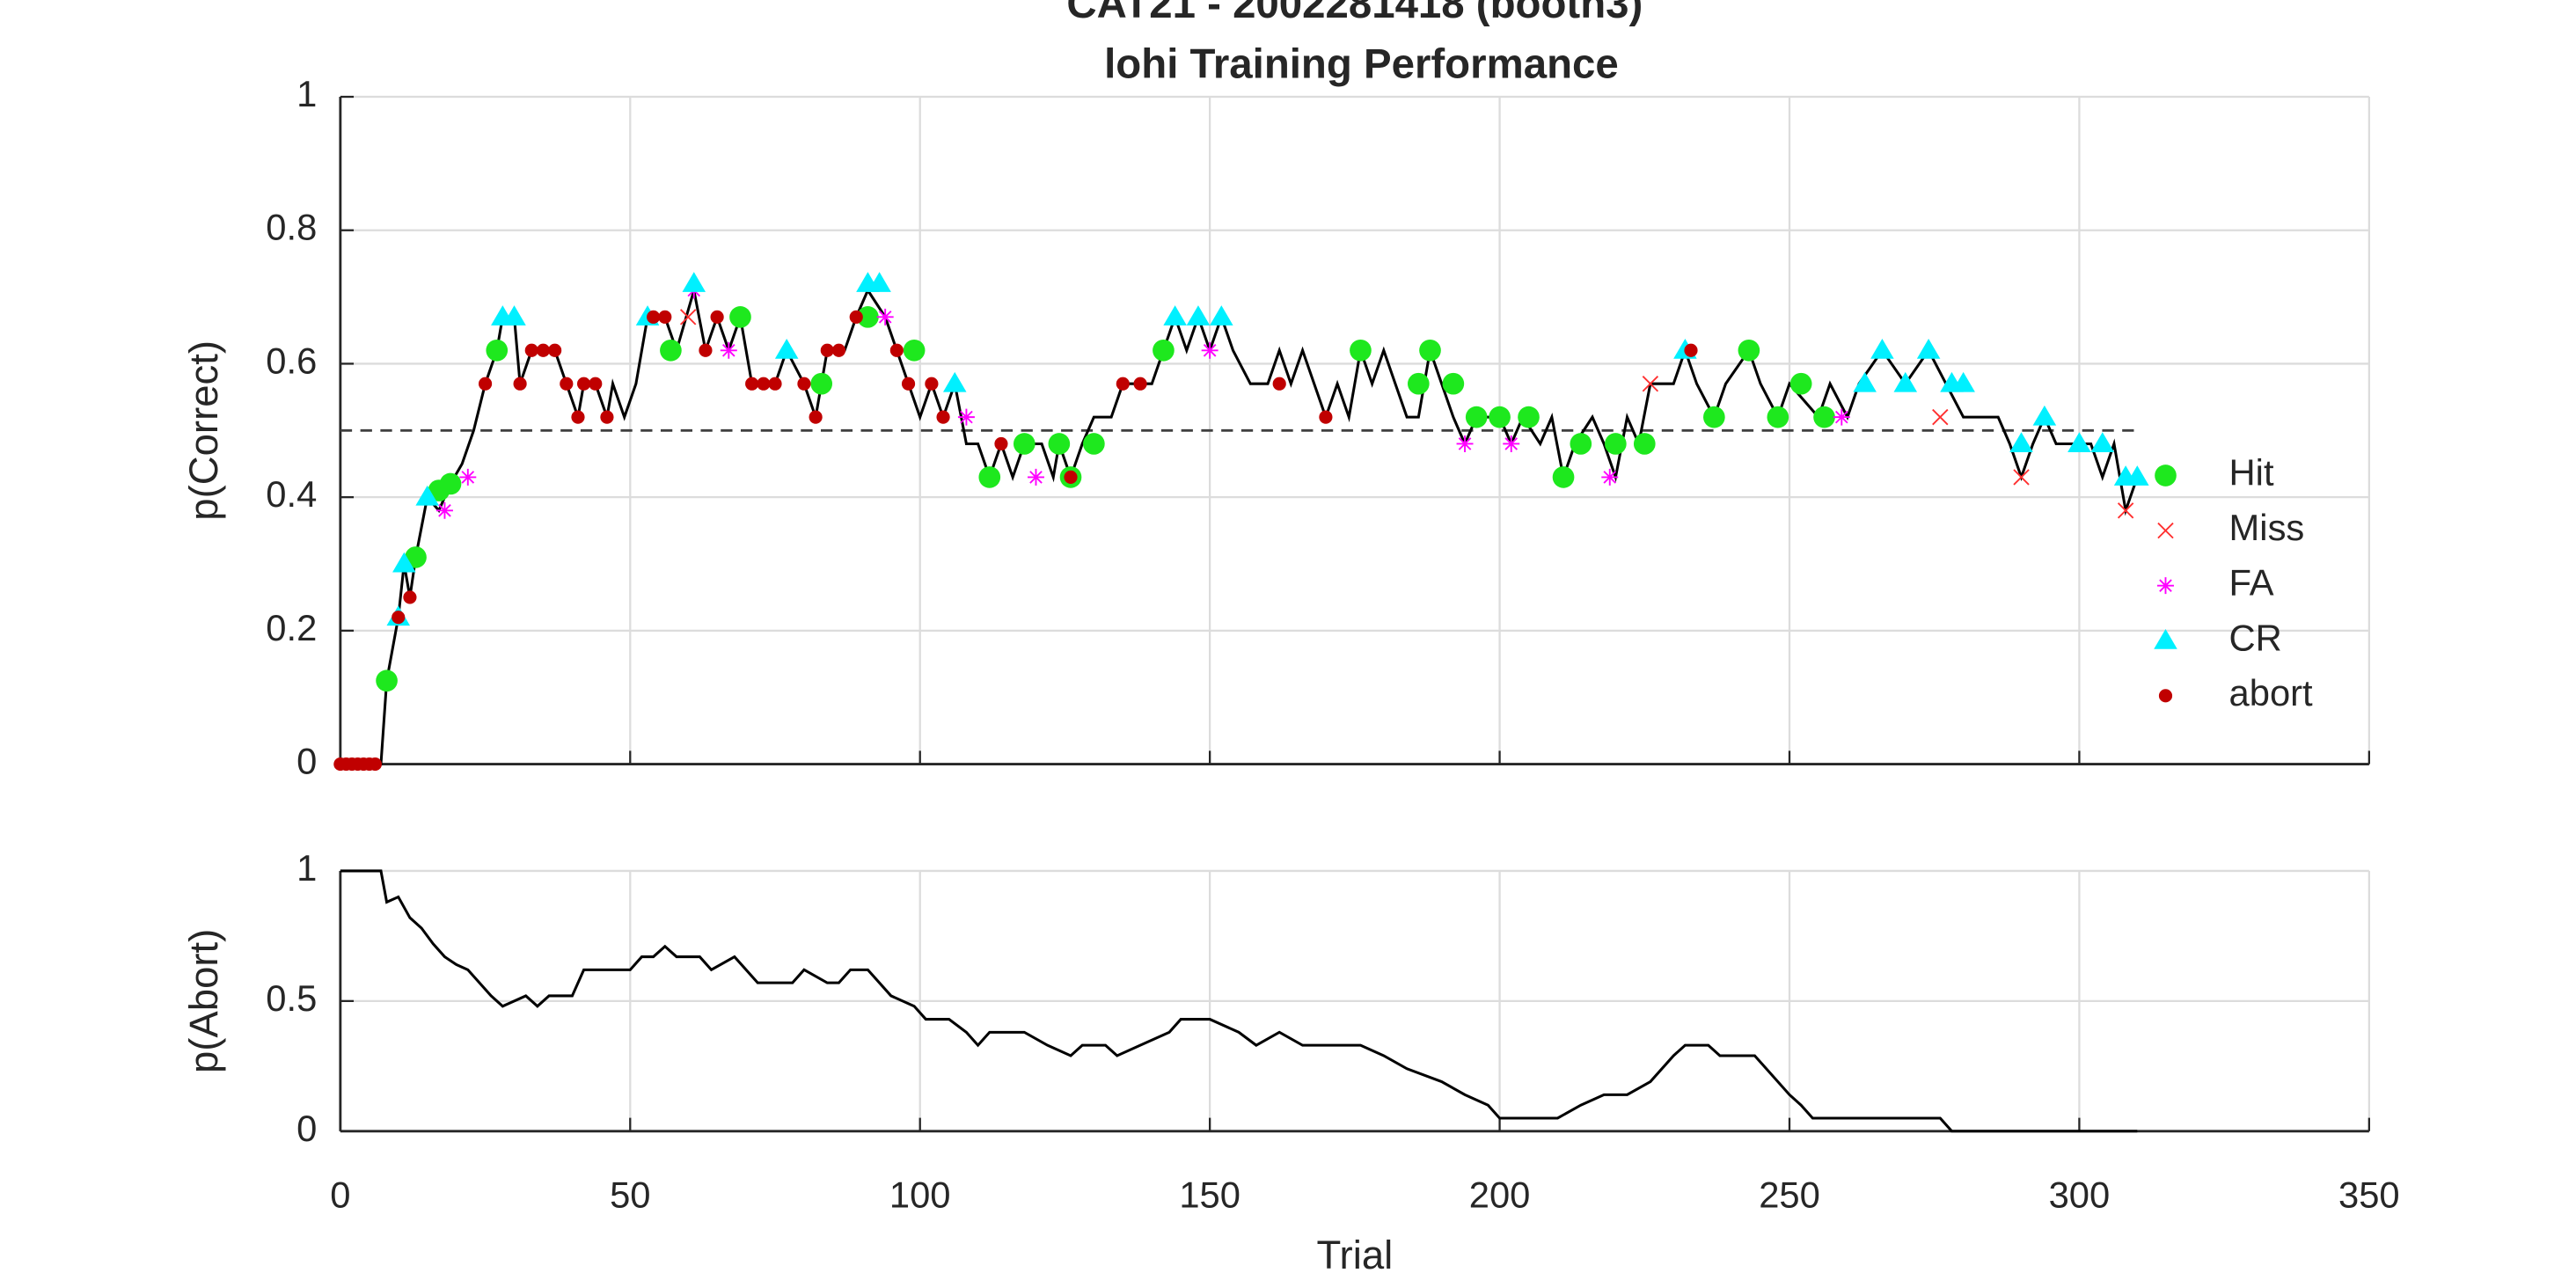 This screenshot has height=1273, width=2576. I want to click on x-tick-label: 200, so click(1500, 1195).